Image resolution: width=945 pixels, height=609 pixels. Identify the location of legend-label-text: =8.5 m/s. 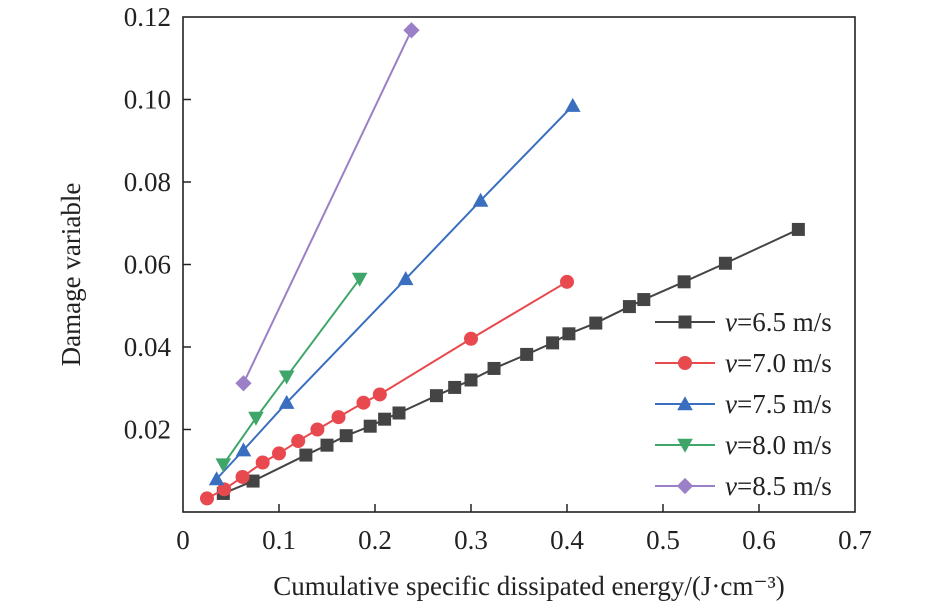
(784, 486).